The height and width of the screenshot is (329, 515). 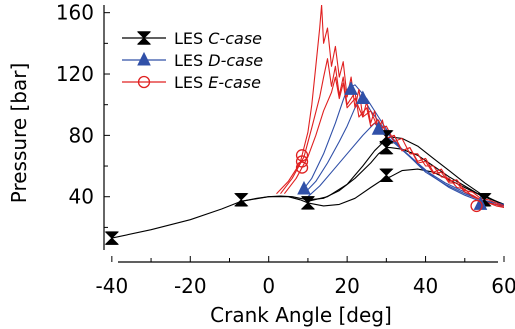 I want to click on legend: LES C-case LES D-case LES E-case, so click(x=192, y=60).